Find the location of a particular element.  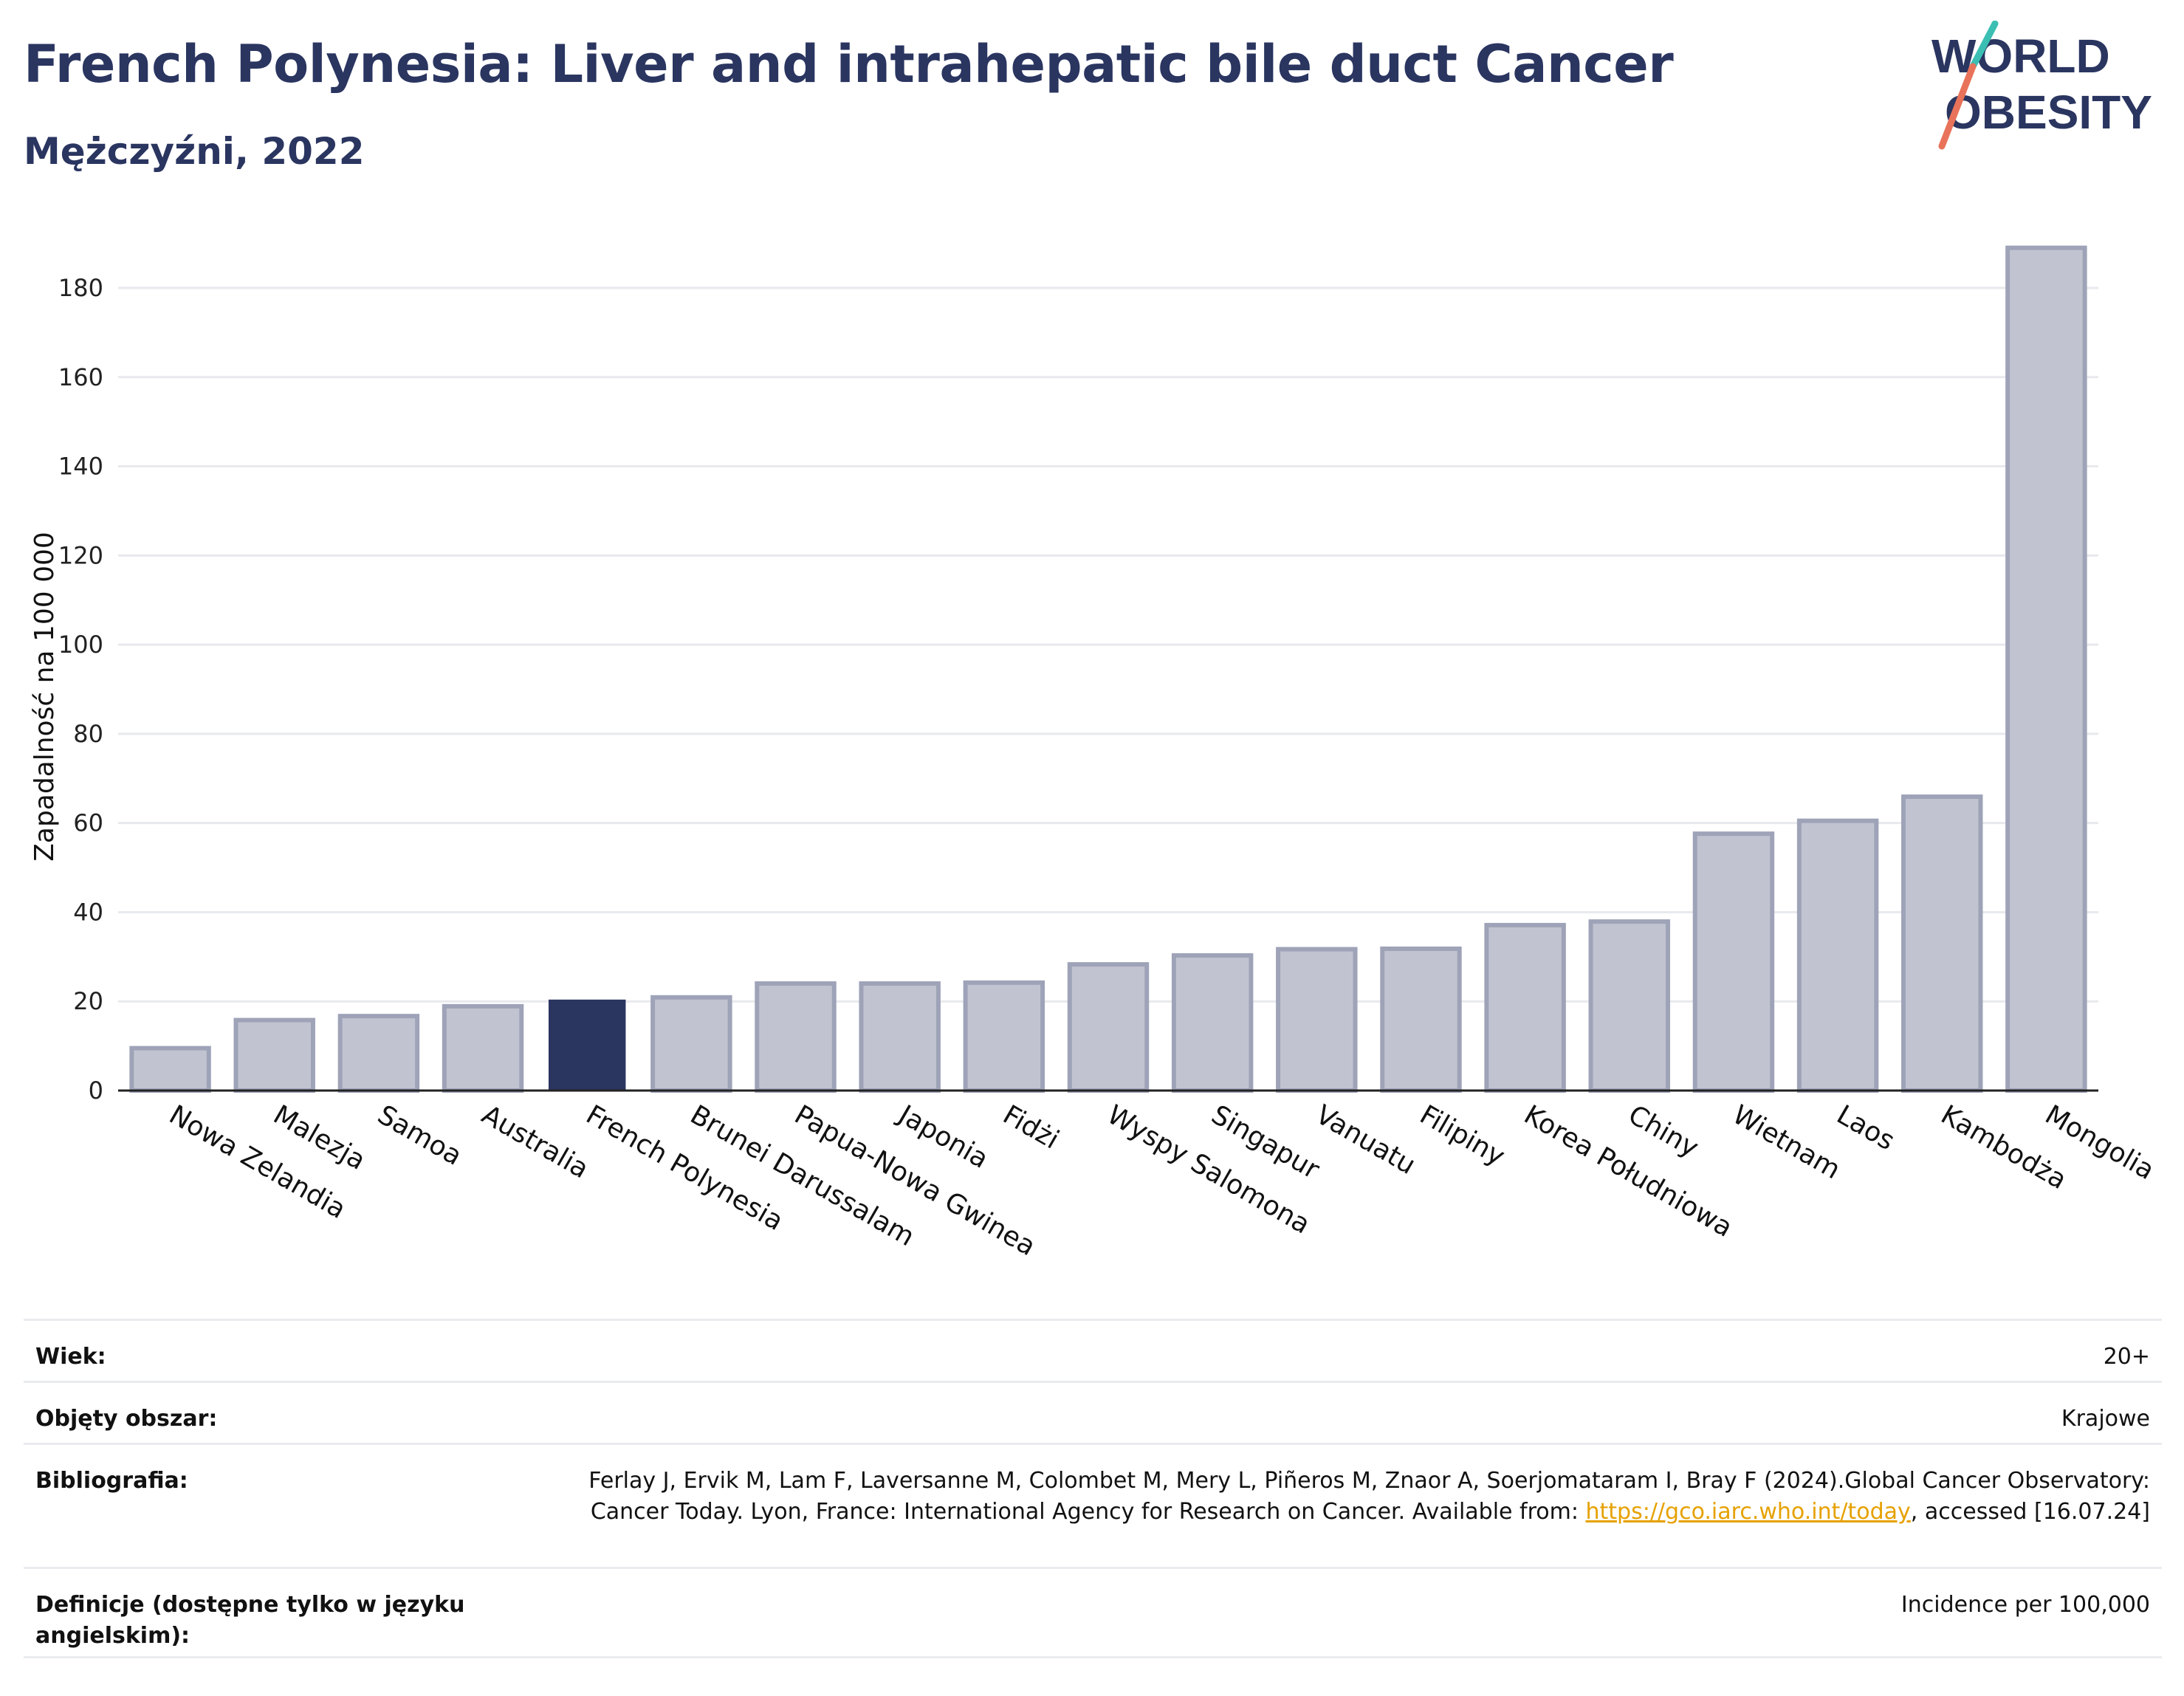

world-obesity-logo: WORLD OBESITY is located at coordinates (2042, 85).